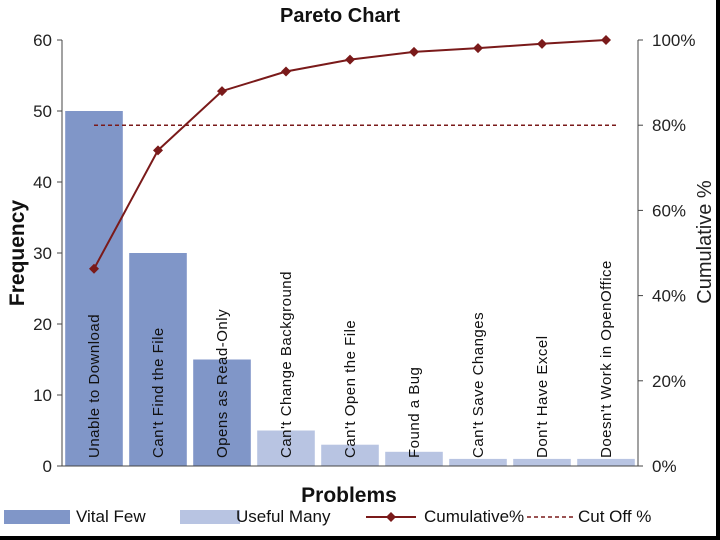 The height and width of the screenshot is (540, 720). I want to click on y2-tick-label-3: 60%, so click(669, 210).